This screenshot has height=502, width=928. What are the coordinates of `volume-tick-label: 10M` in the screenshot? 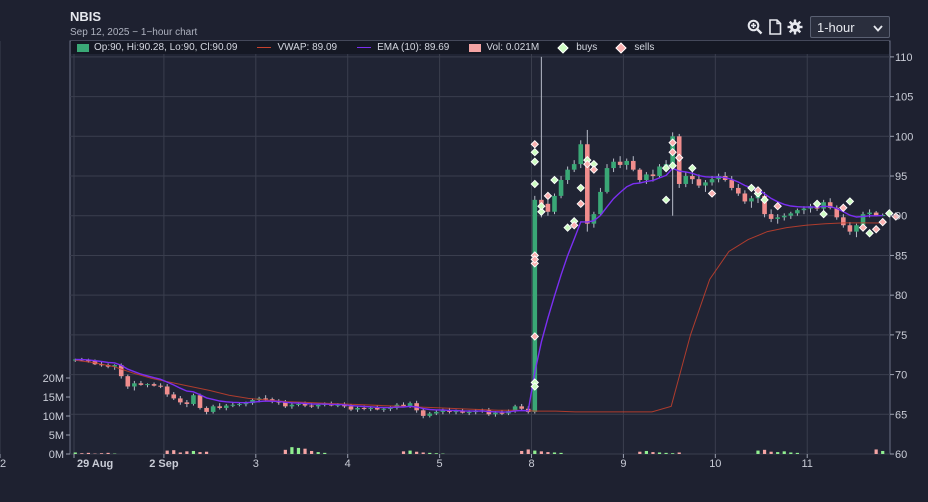 It's located at (53, 417).